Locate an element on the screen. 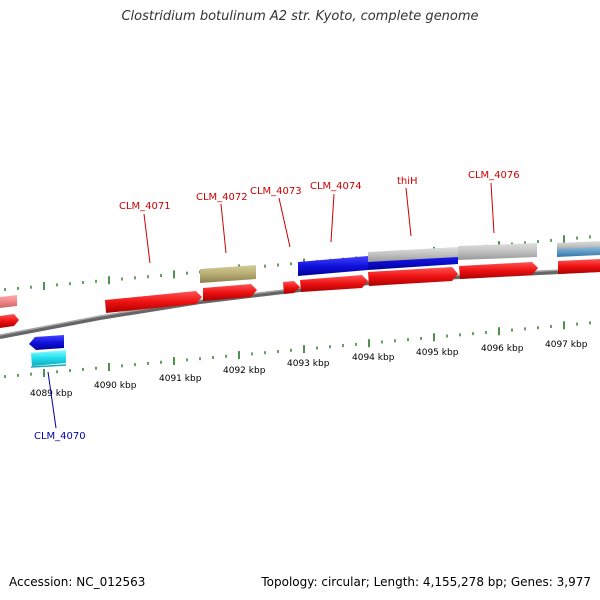 The height and width of the screenshot is (600, 600). leader-clm4076 is located at coordinates (492, 208).